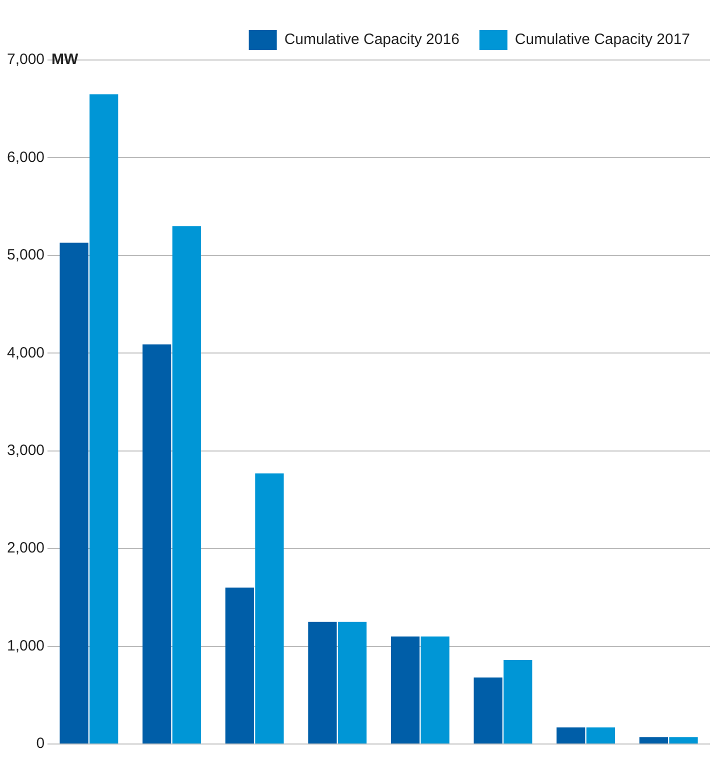 The image size is (714, 762). Describe the element at coordinates (25, 548) in the screenshot. I see `y-tick-label: 2,000` at that location.